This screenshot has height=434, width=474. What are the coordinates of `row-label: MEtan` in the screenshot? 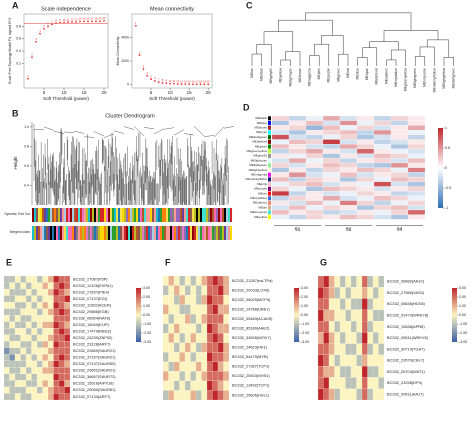 It's located at (262, 207).